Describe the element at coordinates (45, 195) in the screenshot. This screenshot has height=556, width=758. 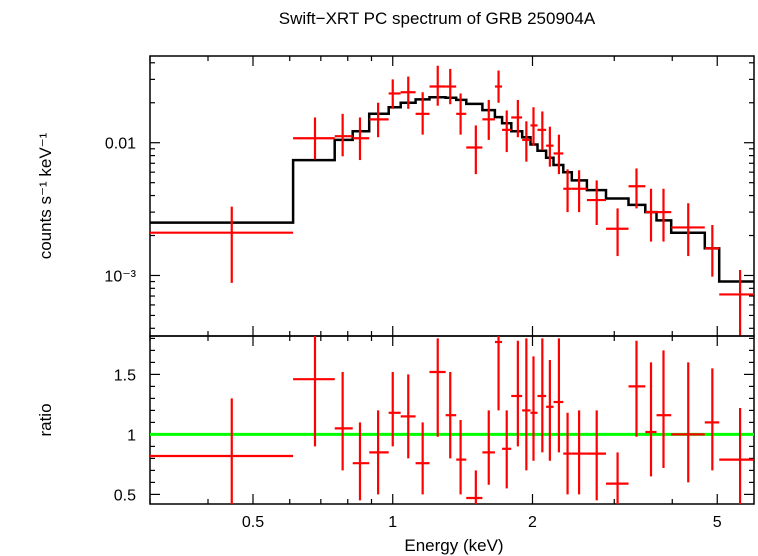
I see `spectrum-y-axis-label: counts s⁻¹ keV⁻¹` at that location.